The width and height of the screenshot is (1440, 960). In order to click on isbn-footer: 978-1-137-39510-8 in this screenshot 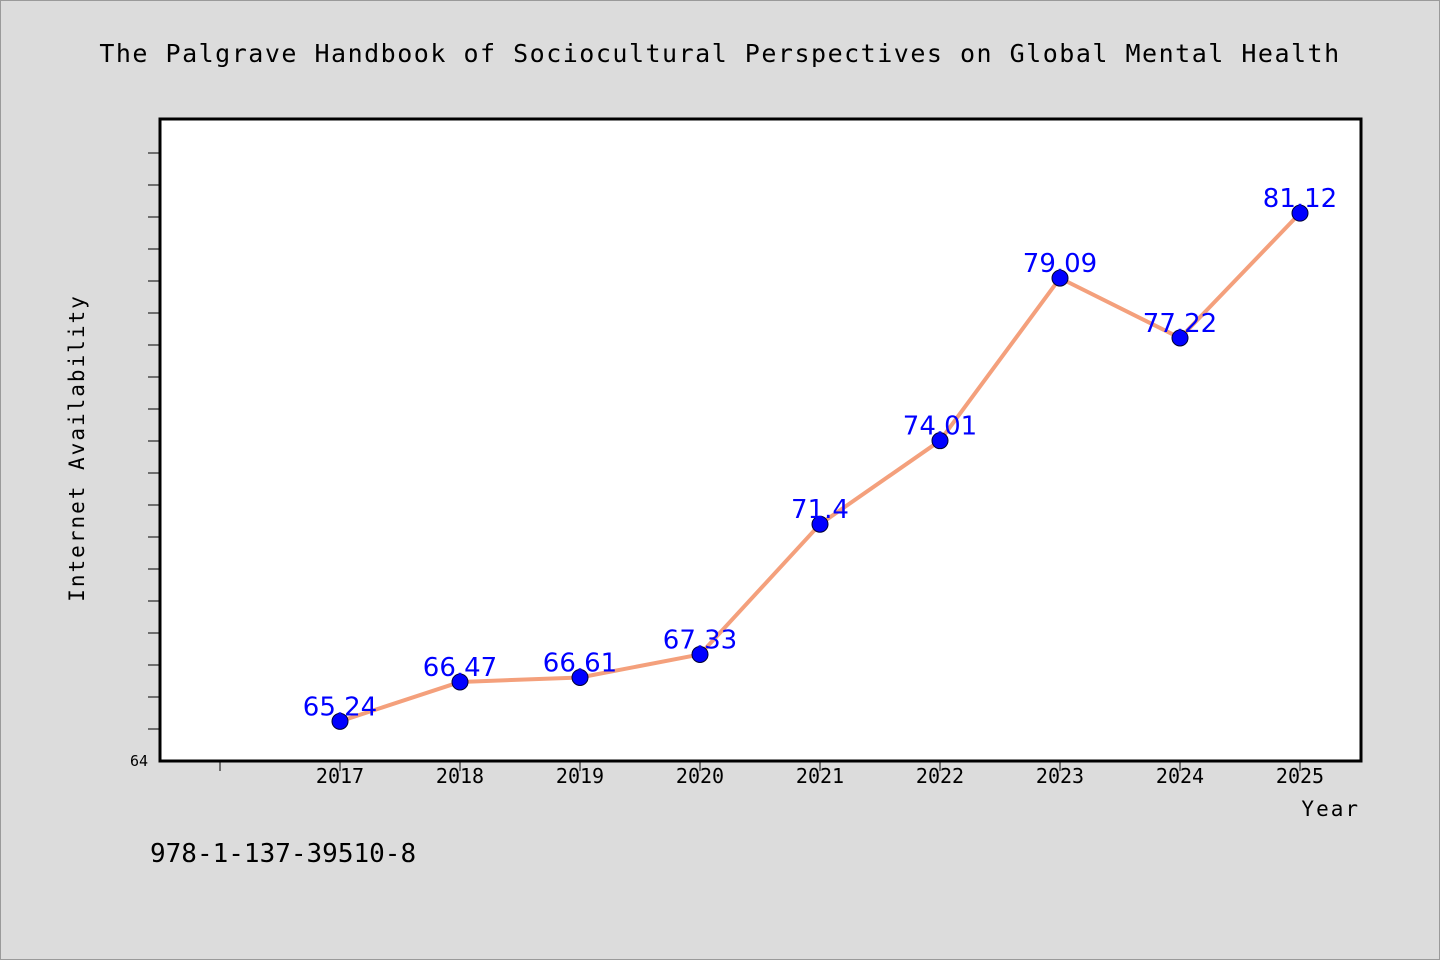, I will do `click(283, 854)`.